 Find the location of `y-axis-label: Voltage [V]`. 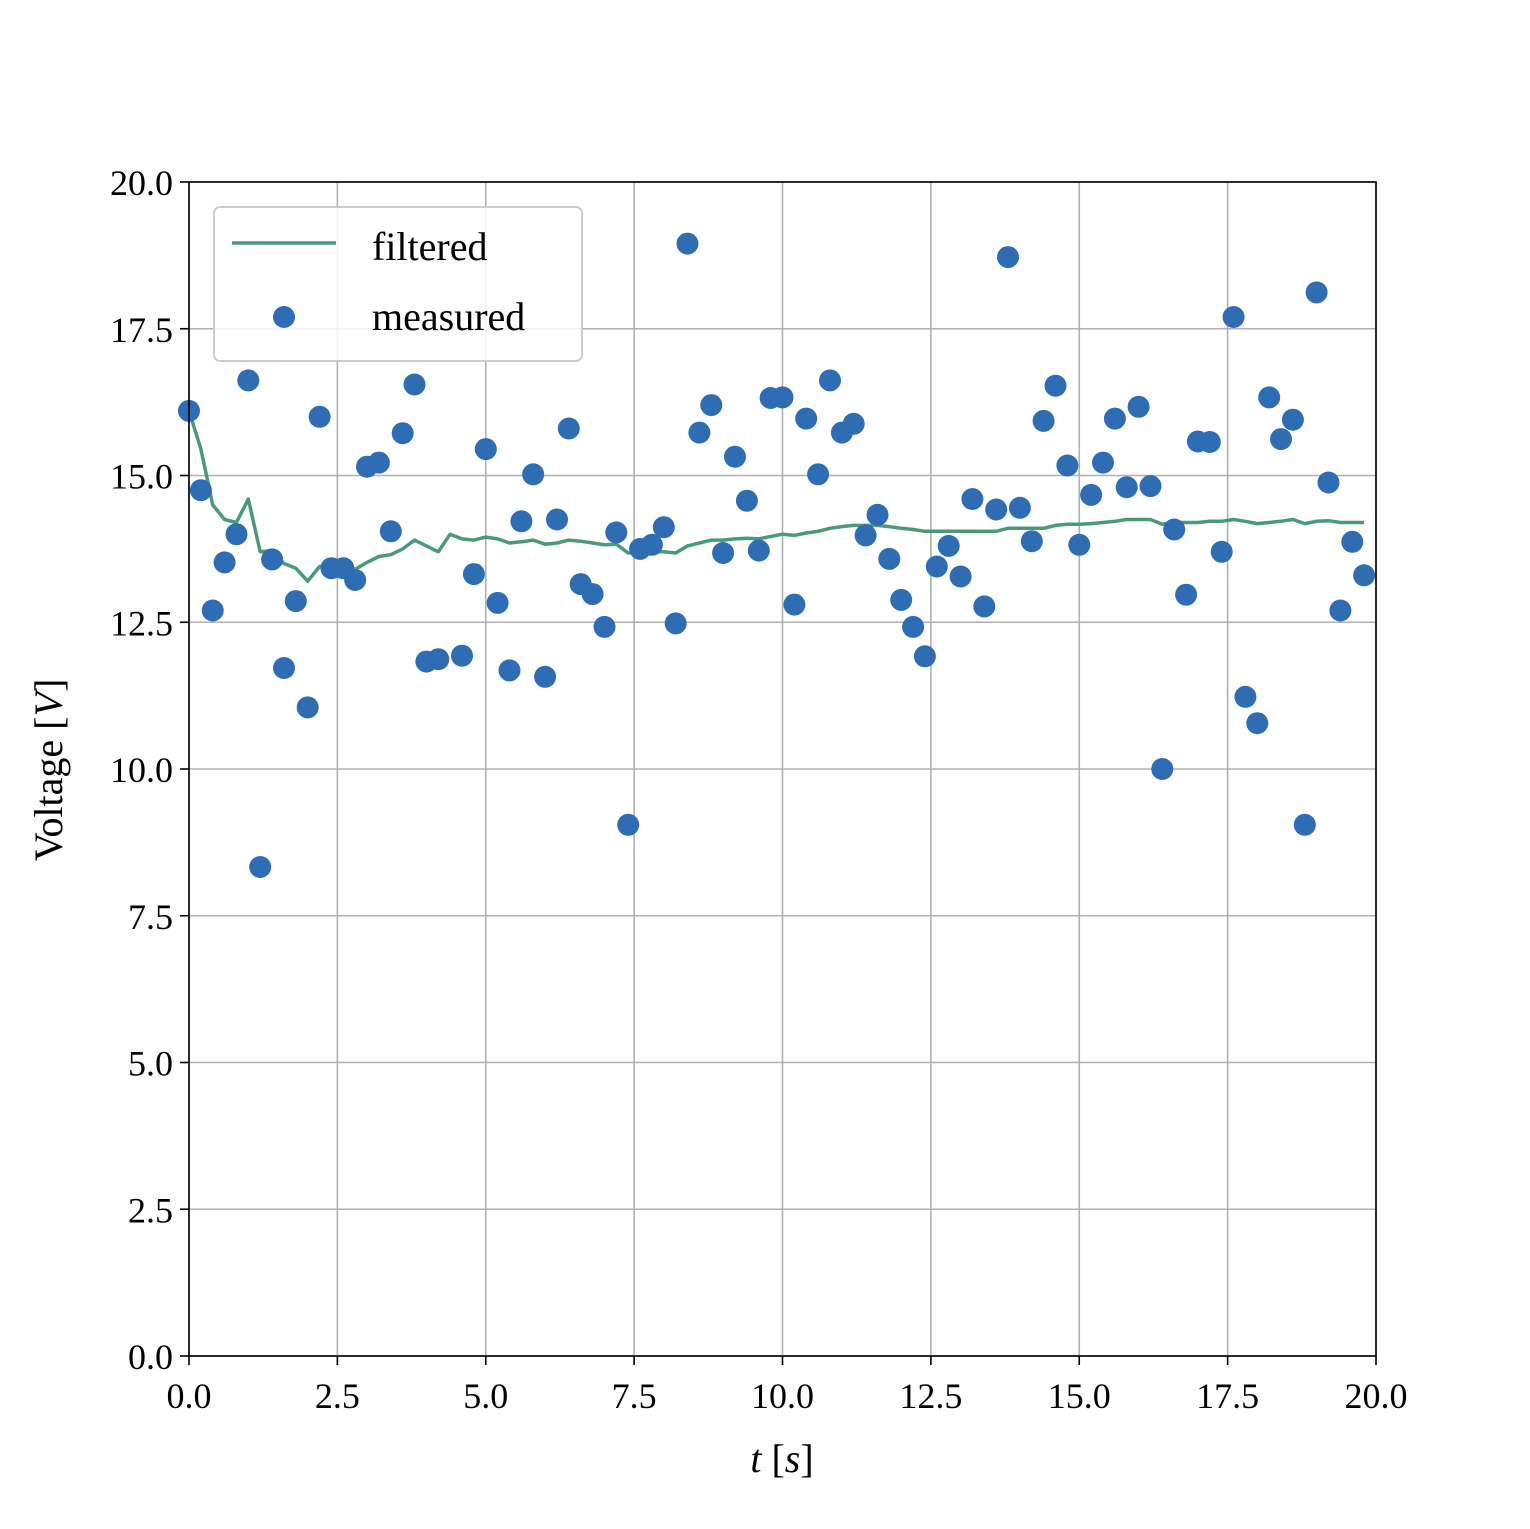

y-axis-label: Voltage [V] is located at coordinates (48, 770).